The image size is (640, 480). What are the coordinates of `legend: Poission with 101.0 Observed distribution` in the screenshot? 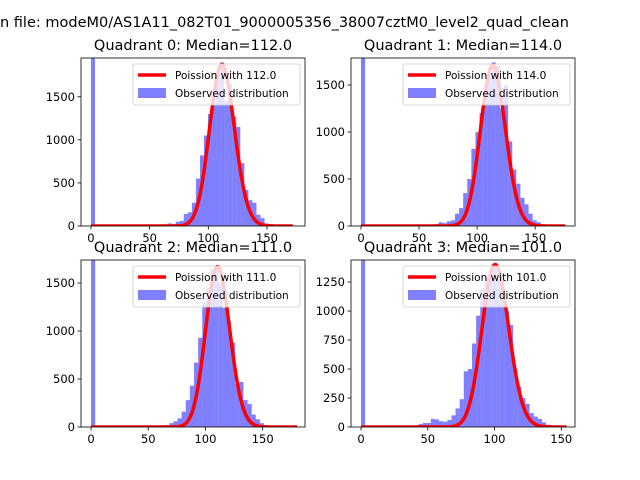 It's located at (486, 286).